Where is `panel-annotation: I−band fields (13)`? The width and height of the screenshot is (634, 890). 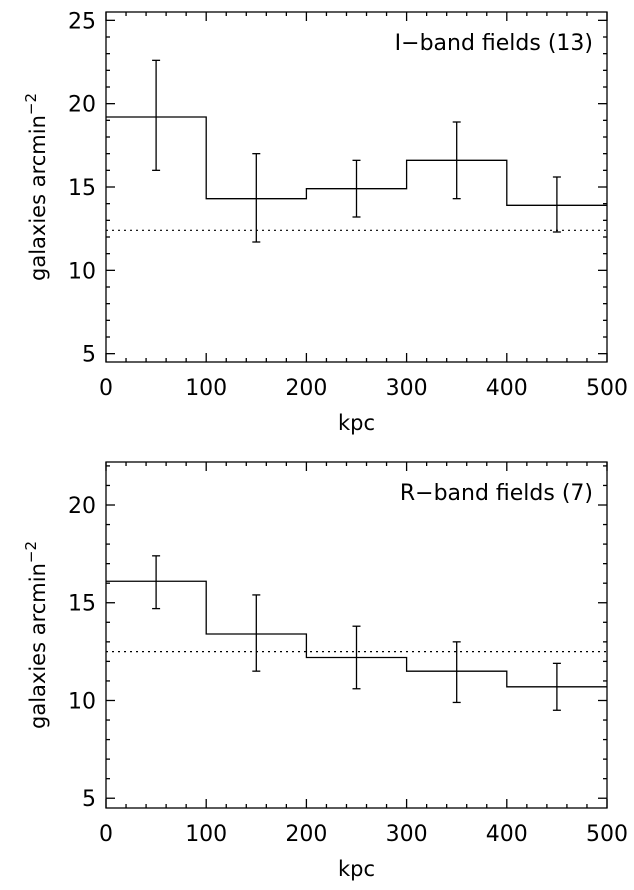
panel-annotation: I−band fields (13) is located at coordinates (494, 43).